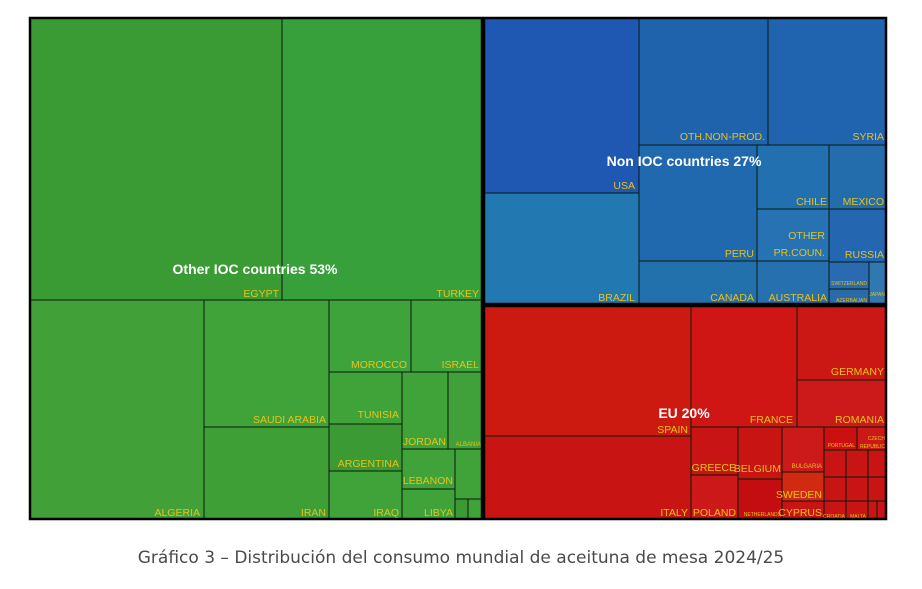 This screenshot has height=589, width=922. What do you see at coordinates (771, 420) in the screenshot?
I see `tile-label-france: FRANCE` at bounding box center [771, 420].